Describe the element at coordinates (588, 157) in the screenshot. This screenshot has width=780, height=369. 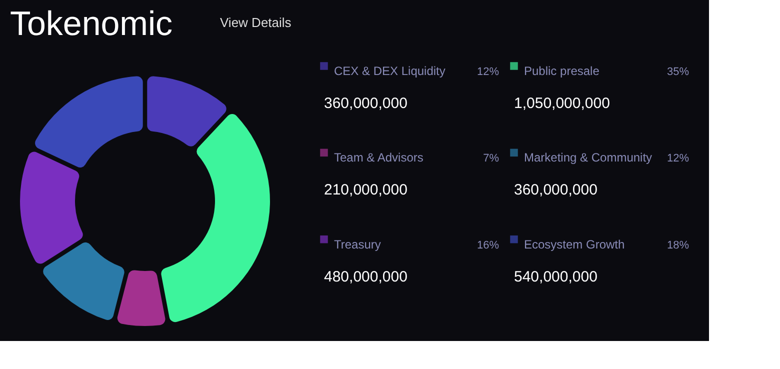
I see `legend-label: Marketing & Community` at that location.